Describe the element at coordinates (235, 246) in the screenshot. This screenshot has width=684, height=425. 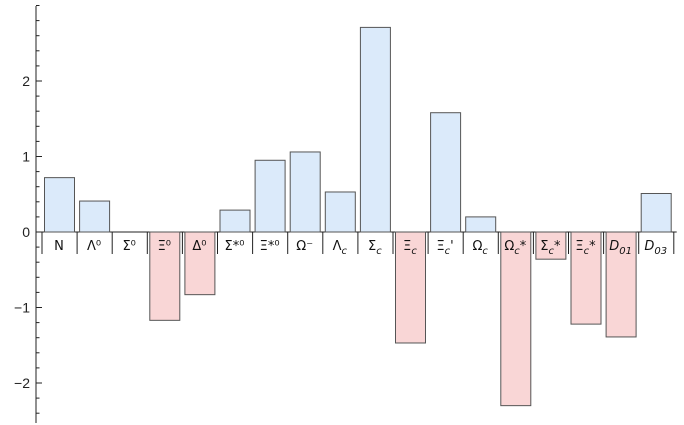
I see `category-label: Σ*⁰` at that location.